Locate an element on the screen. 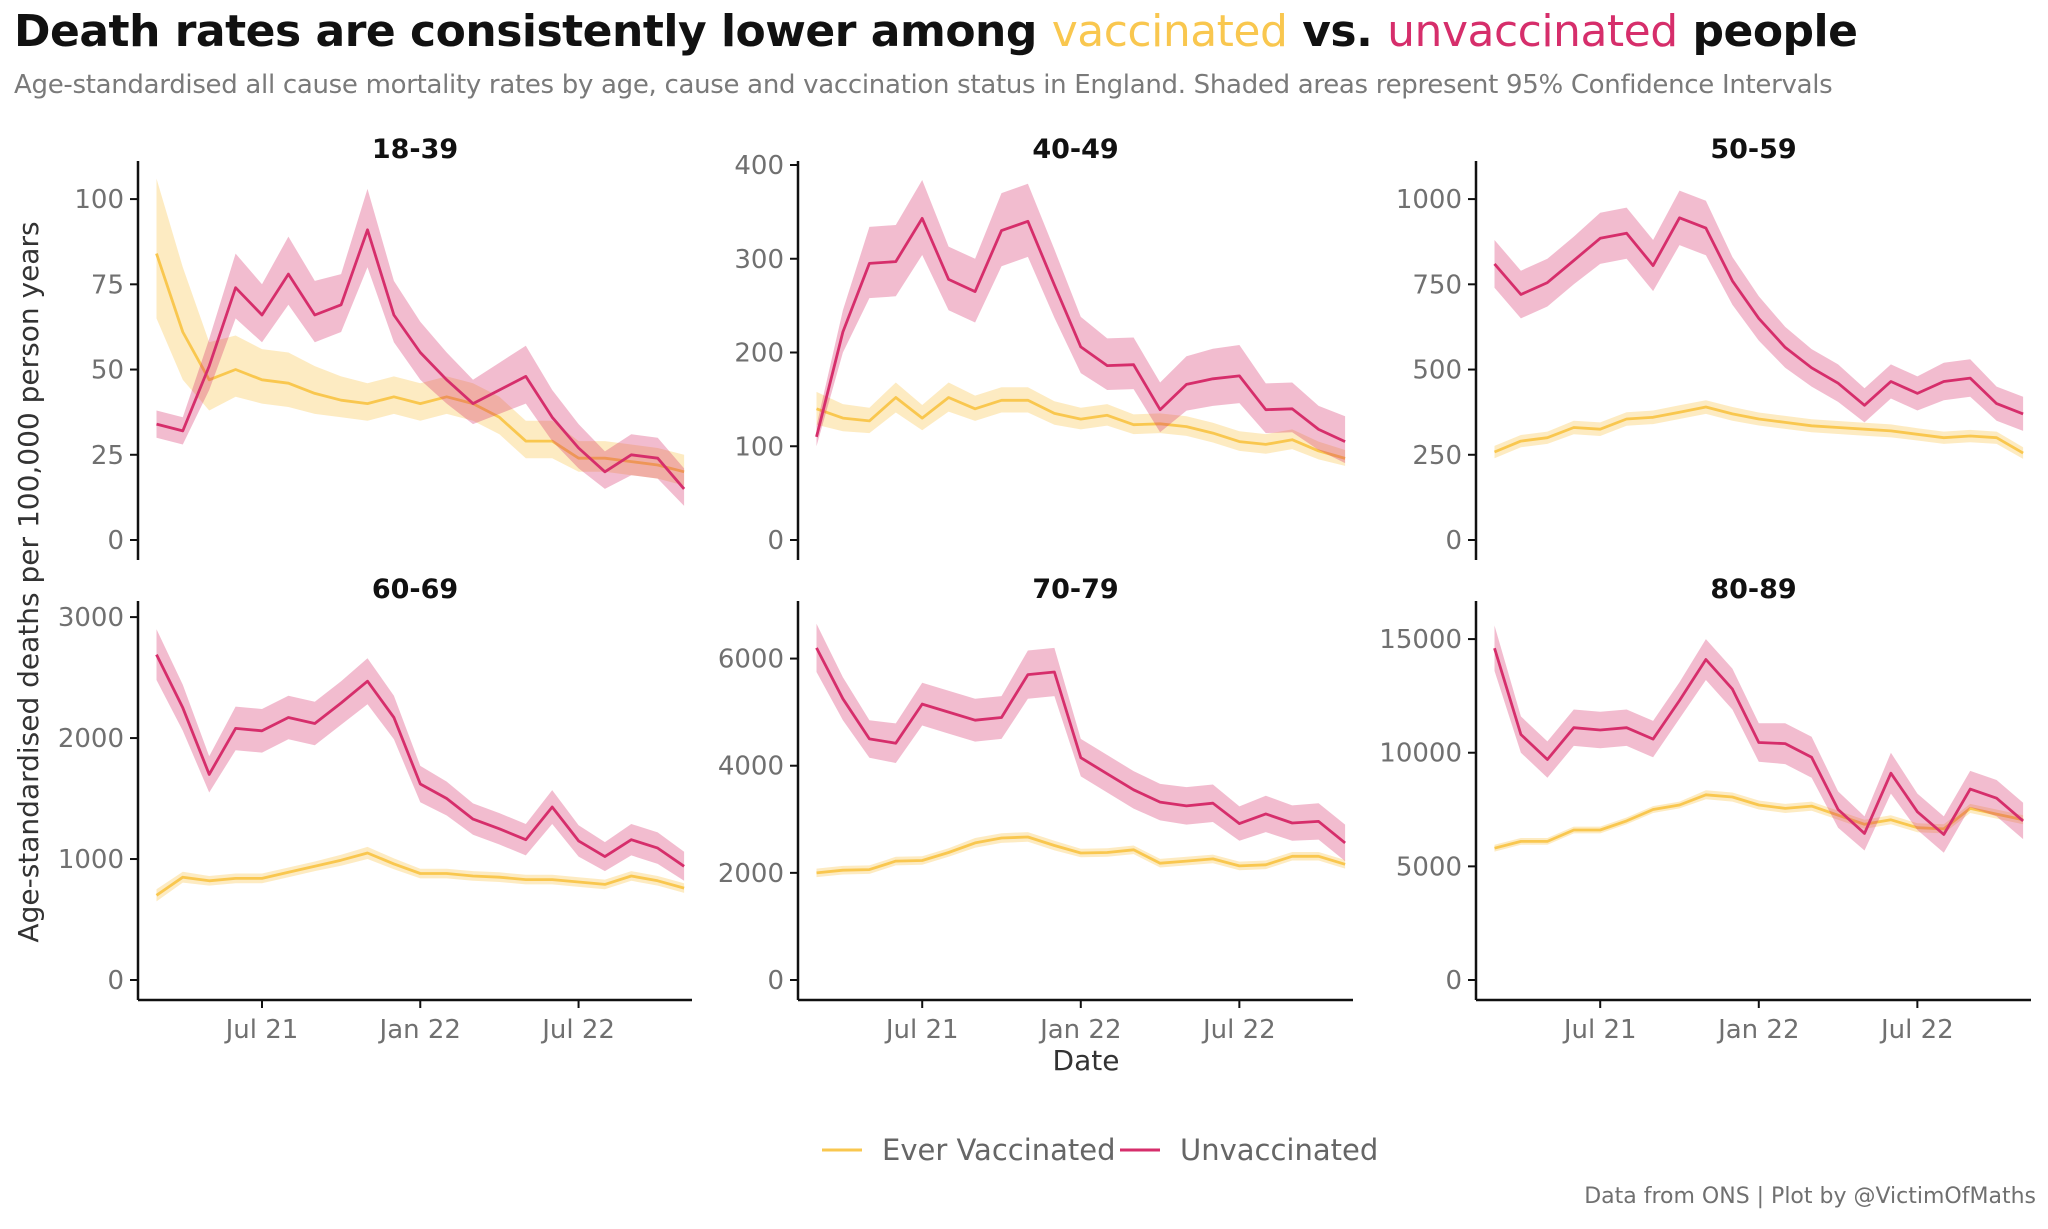 Image resolution: width=2048 pixels, height=1229 pixels. facet-title: 70-79 is located at coordinates (1075, 589).